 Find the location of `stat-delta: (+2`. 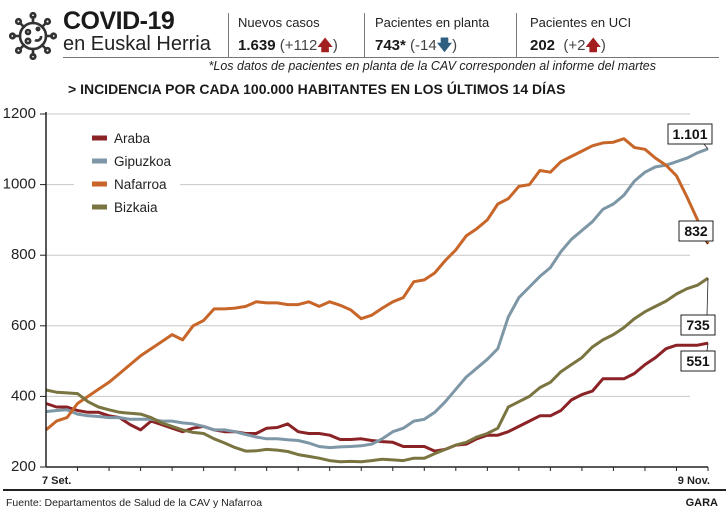

stat-delta: (+2 is located at coordinates (574, 45).